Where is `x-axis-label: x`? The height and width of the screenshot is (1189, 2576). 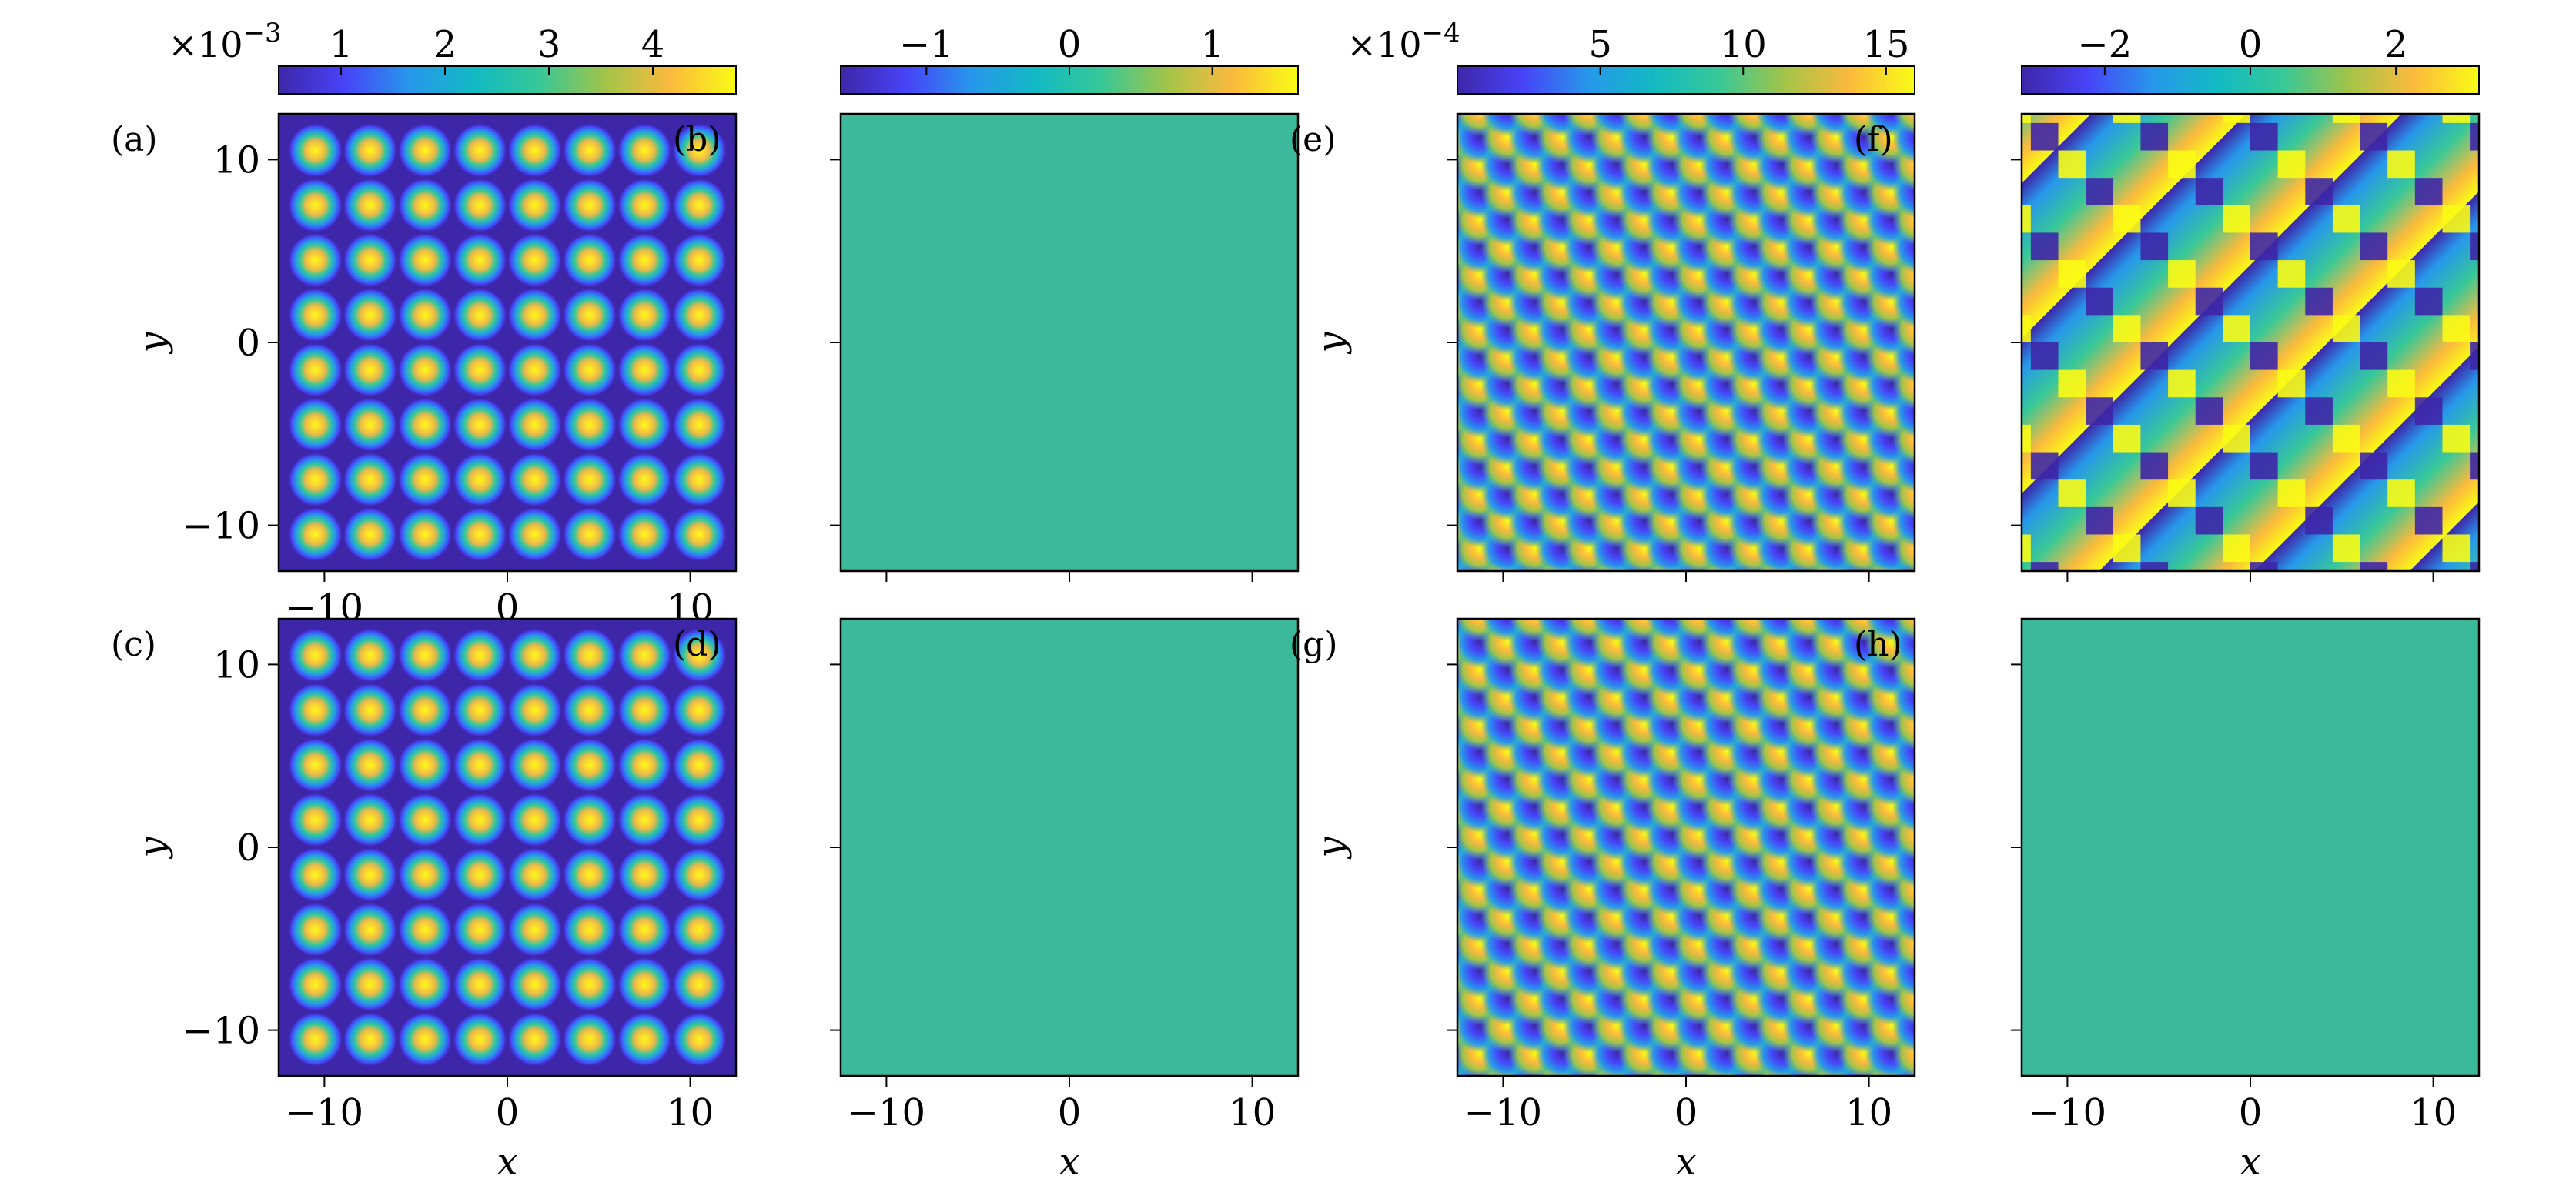 x-axis-label: x is located at coordinates (2250, 1162).